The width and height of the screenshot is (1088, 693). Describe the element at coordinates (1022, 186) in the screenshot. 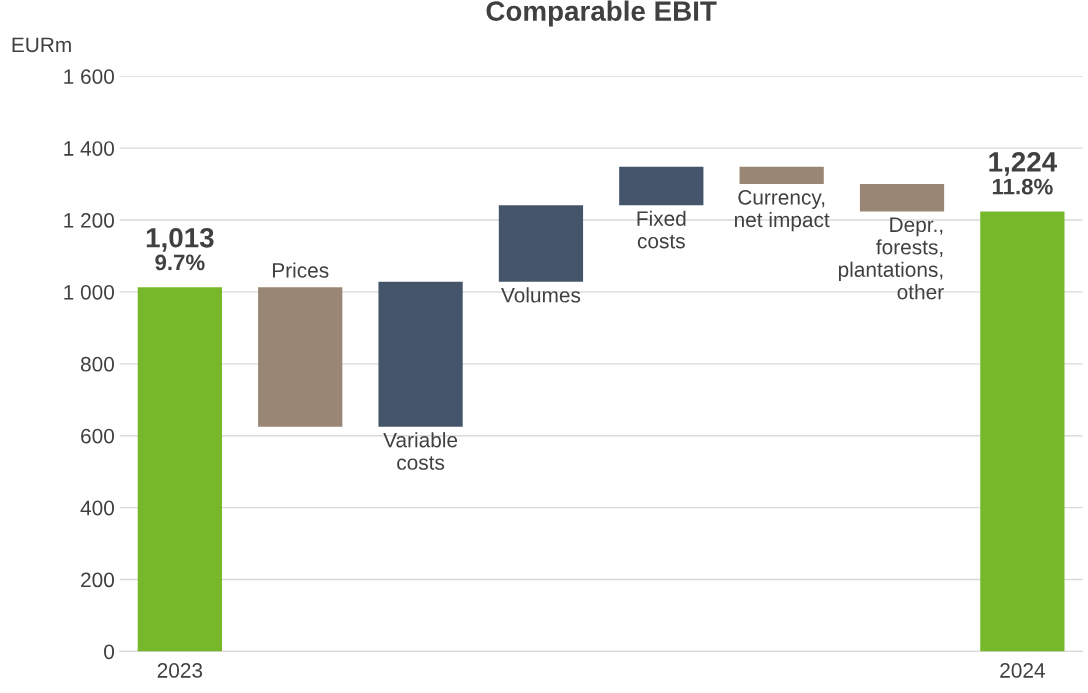

I see `annotation: 11.8%` at that location.